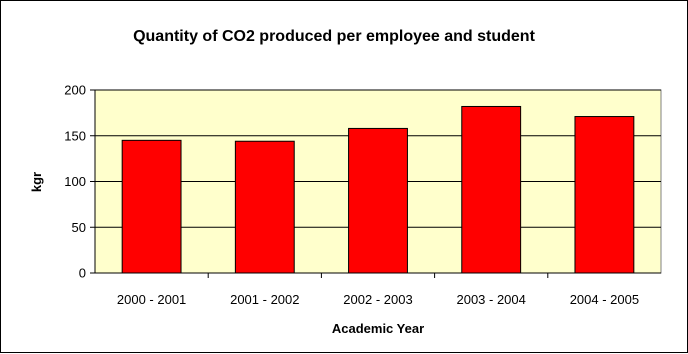 The width and height of the screenshot is (688, 354). Describe the element at coordinates (377, 299) in the screenshot. I see `x-tick-label: 2002 - 2003` at that location.